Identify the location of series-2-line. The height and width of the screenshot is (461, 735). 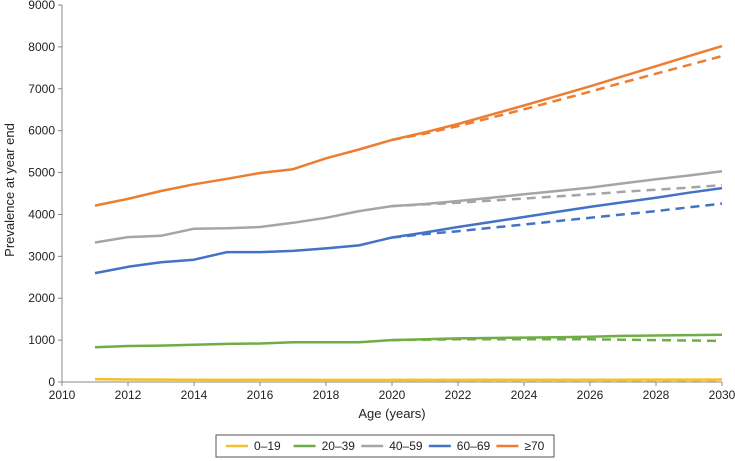
(408, 341).